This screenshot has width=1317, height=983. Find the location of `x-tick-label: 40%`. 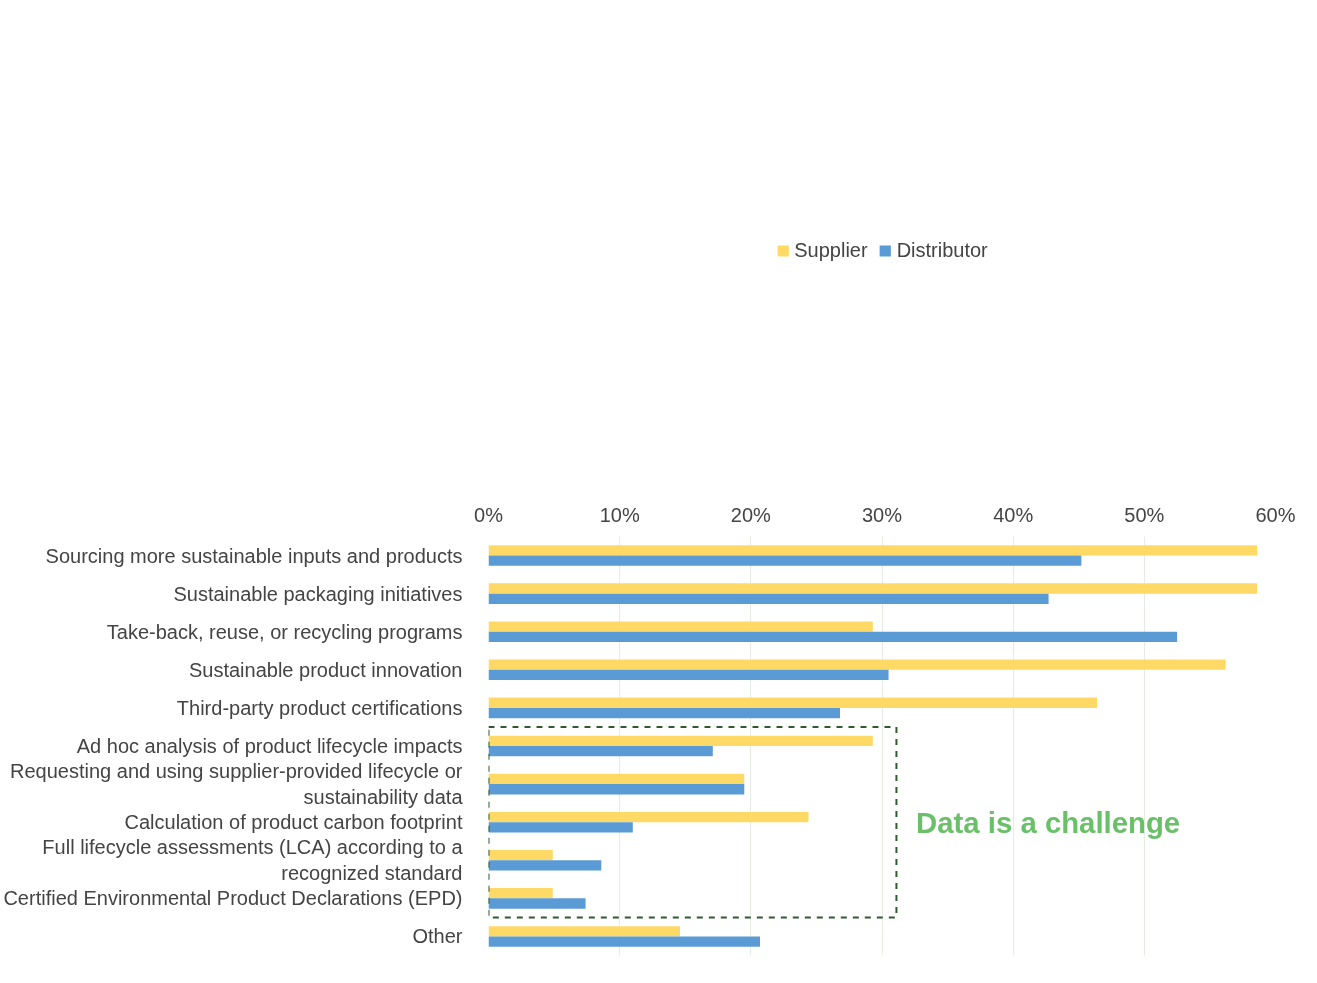

x-tick-label: 40% is located at coordinates (1013, 514).